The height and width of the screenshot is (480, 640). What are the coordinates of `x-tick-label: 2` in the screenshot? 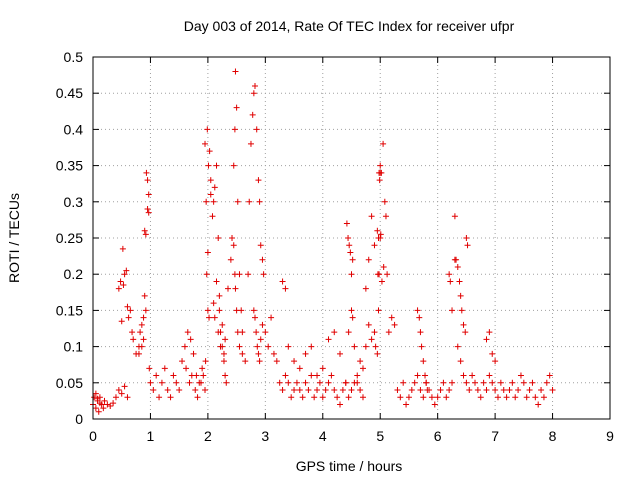 It's located at (208, 436).